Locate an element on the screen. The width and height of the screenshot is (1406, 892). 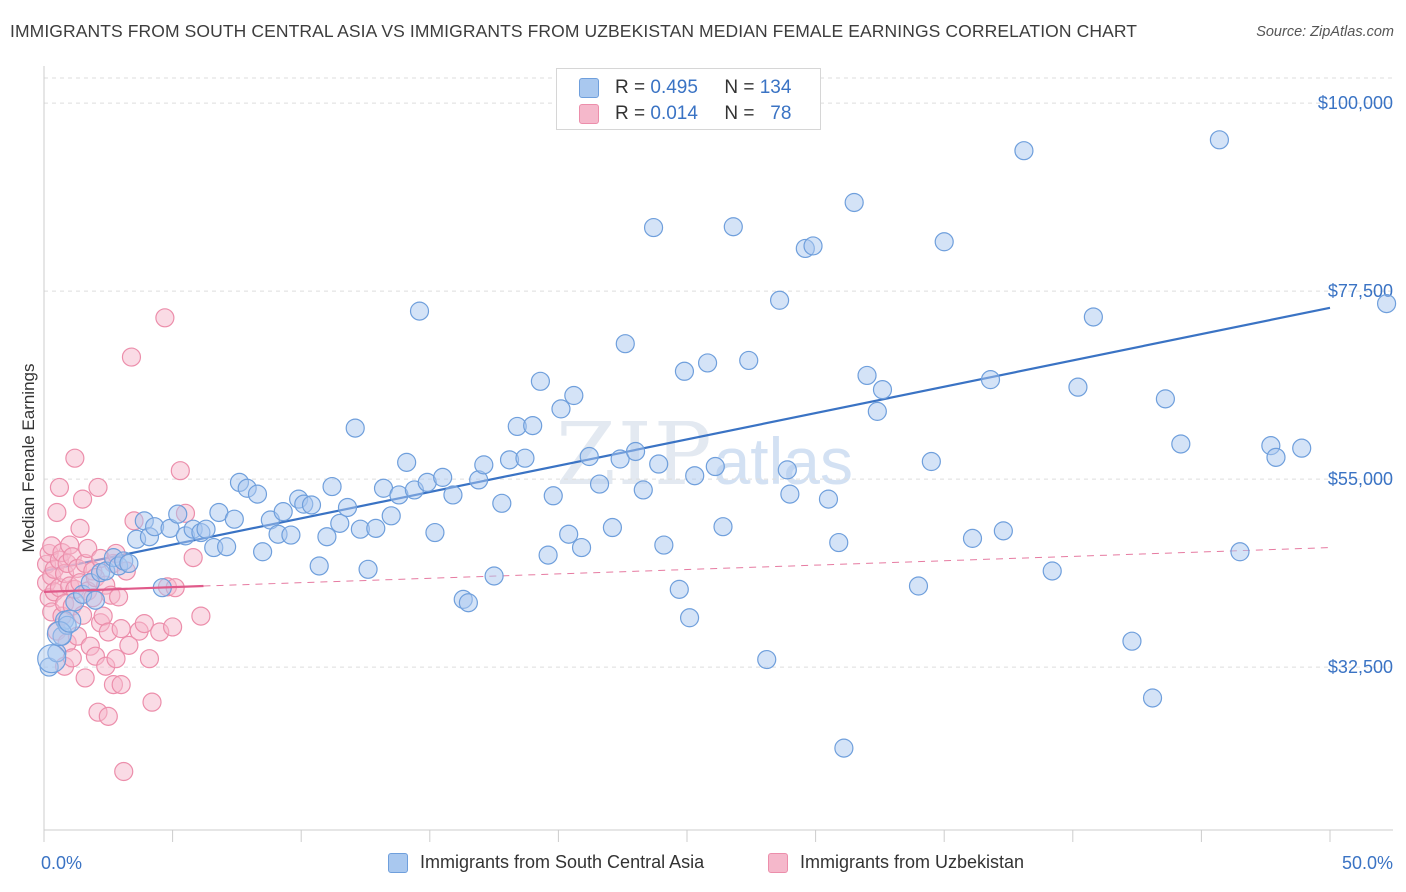
y-tick-label: $77,500 is located at coordinates (1360, 291).